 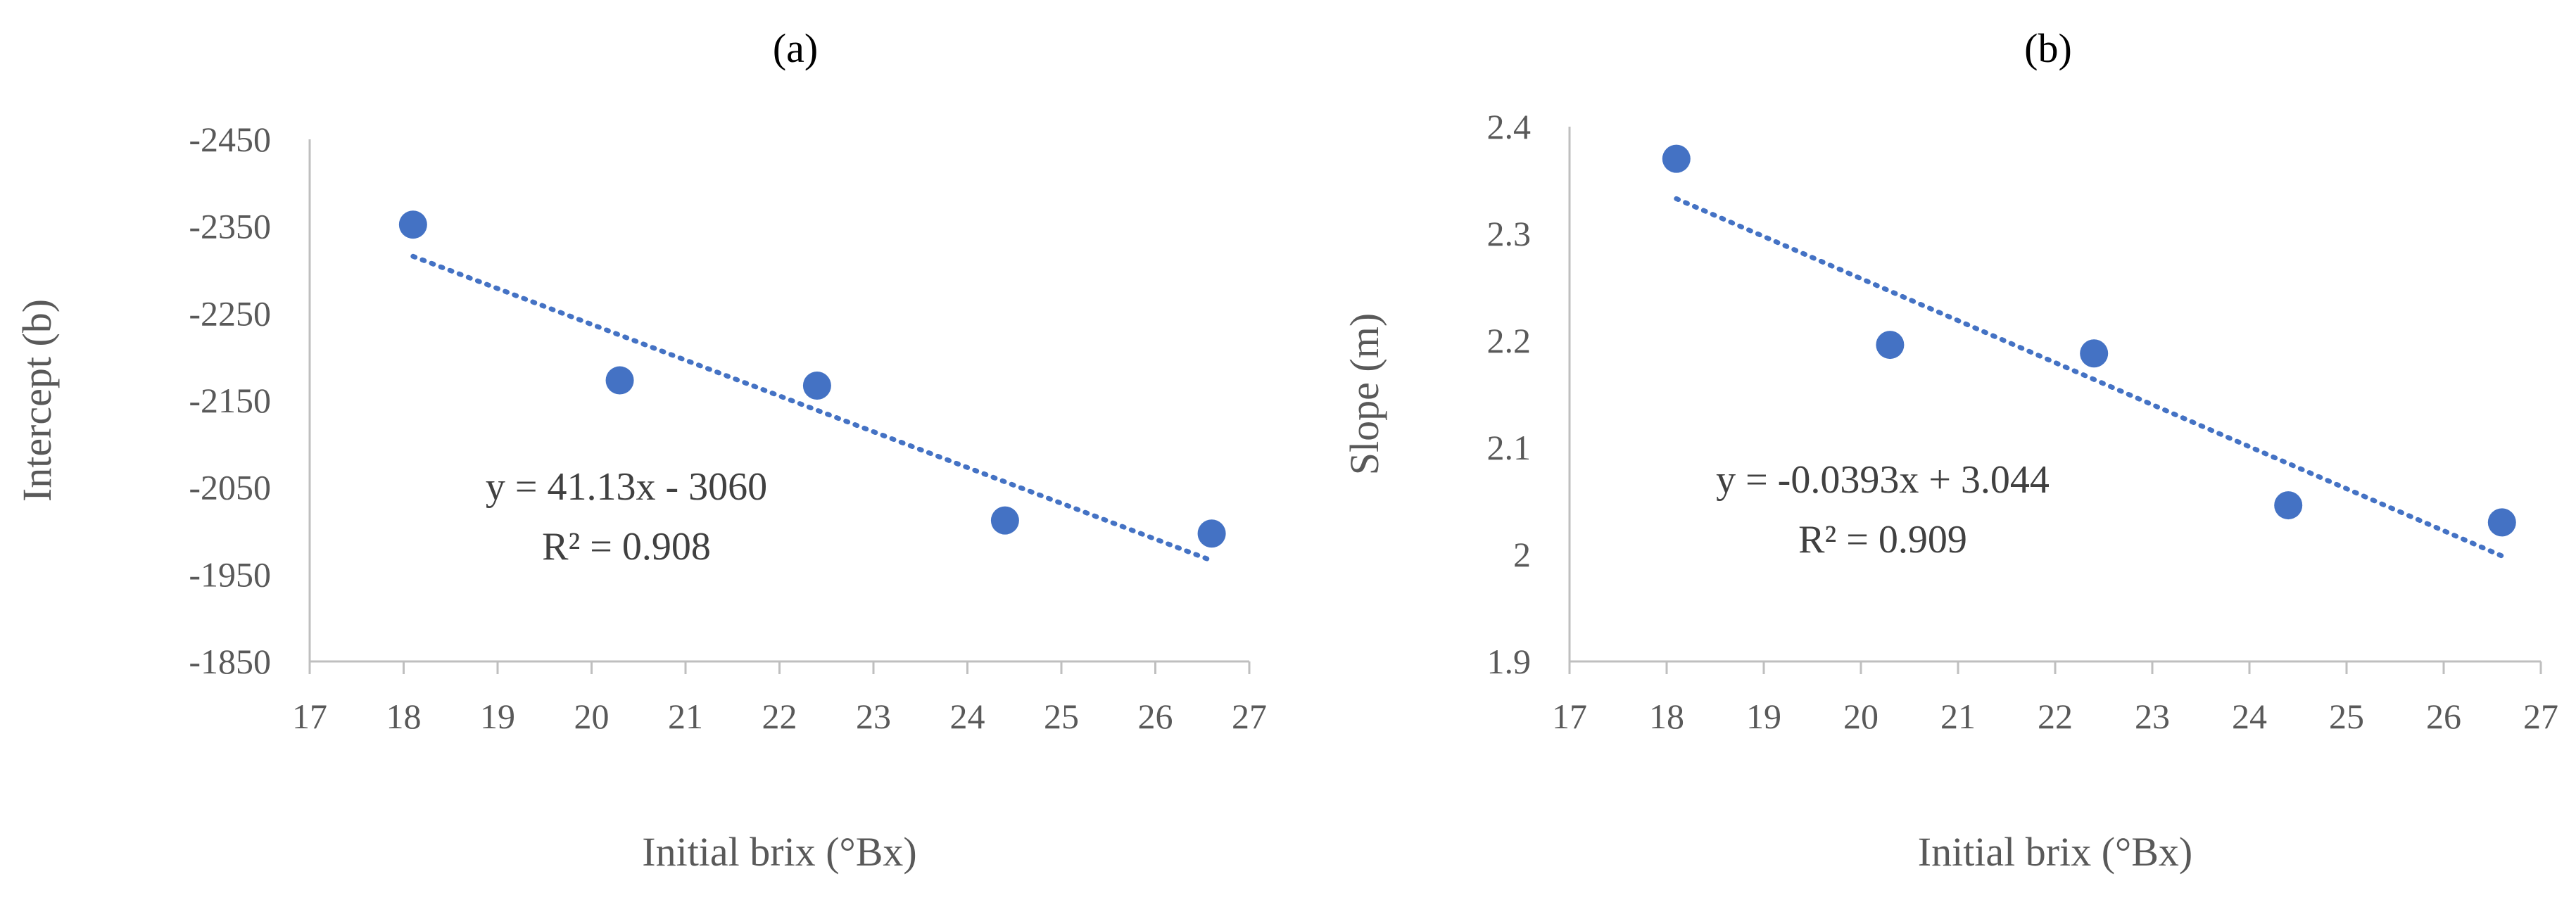 I want to click on panel-b-x-tick-label: 25, so click(x=2346, y=716).